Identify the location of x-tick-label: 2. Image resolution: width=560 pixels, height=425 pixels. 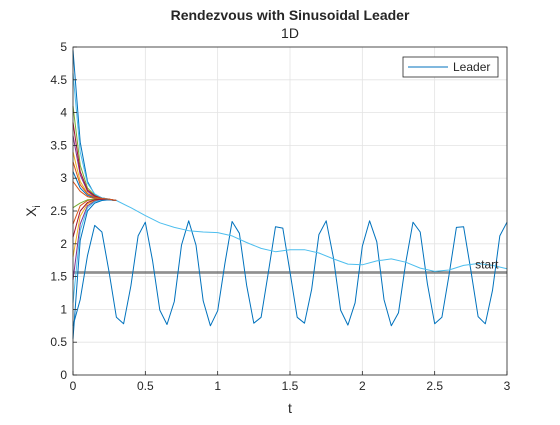
(362, 386).